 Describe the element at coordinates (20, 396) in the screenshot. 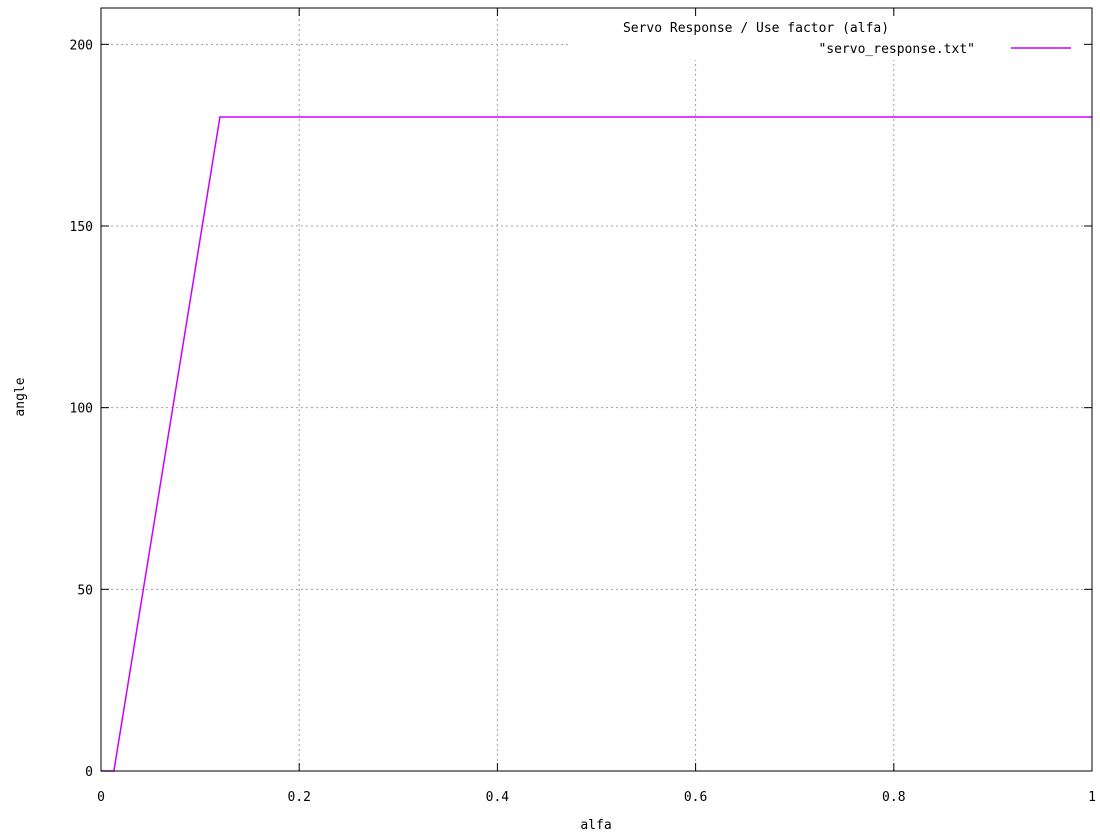

I see `y-axis-label: angle` at that location.